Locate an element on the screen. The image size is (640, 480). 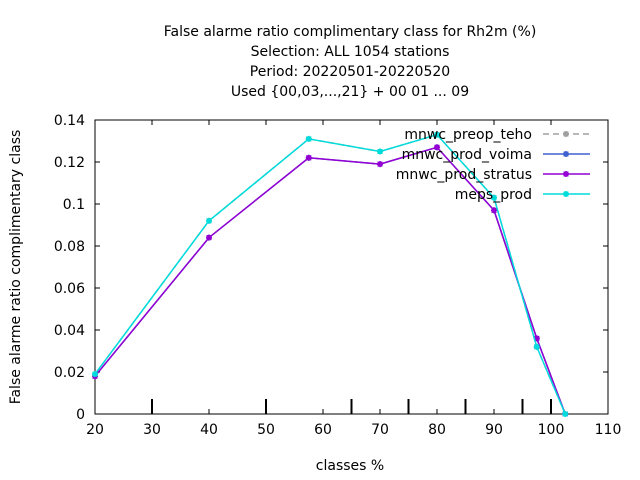
legend-mnwc-preop-teho-label: mnwc_preop_teho is located at coordinates (468, 135).